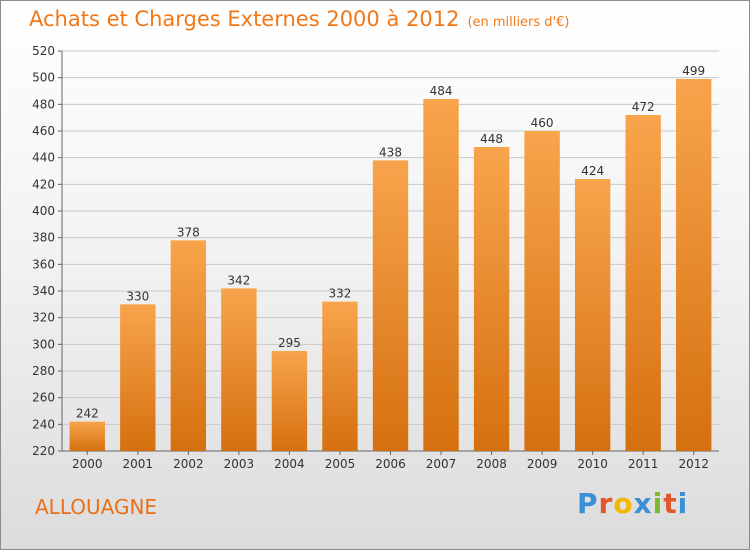  What do you see at coordinates (43, 344) in the screenshot?
I see `y-tick-label: 300` at bounding box center [43, 344].